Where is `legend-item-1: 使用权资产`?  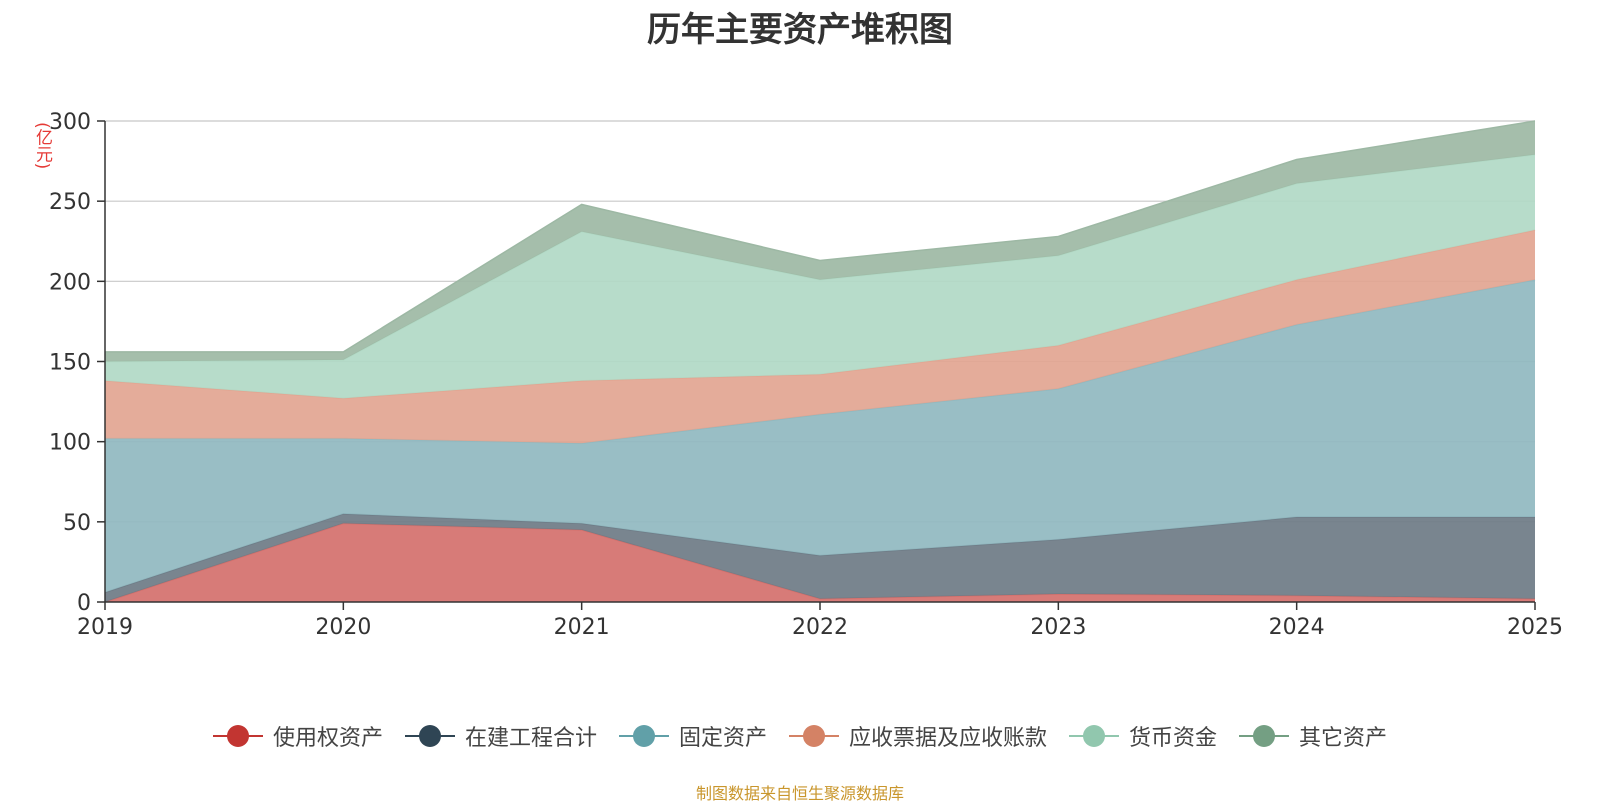
legend-item-1: 使用权资产 is located at coordinates (297, 736).